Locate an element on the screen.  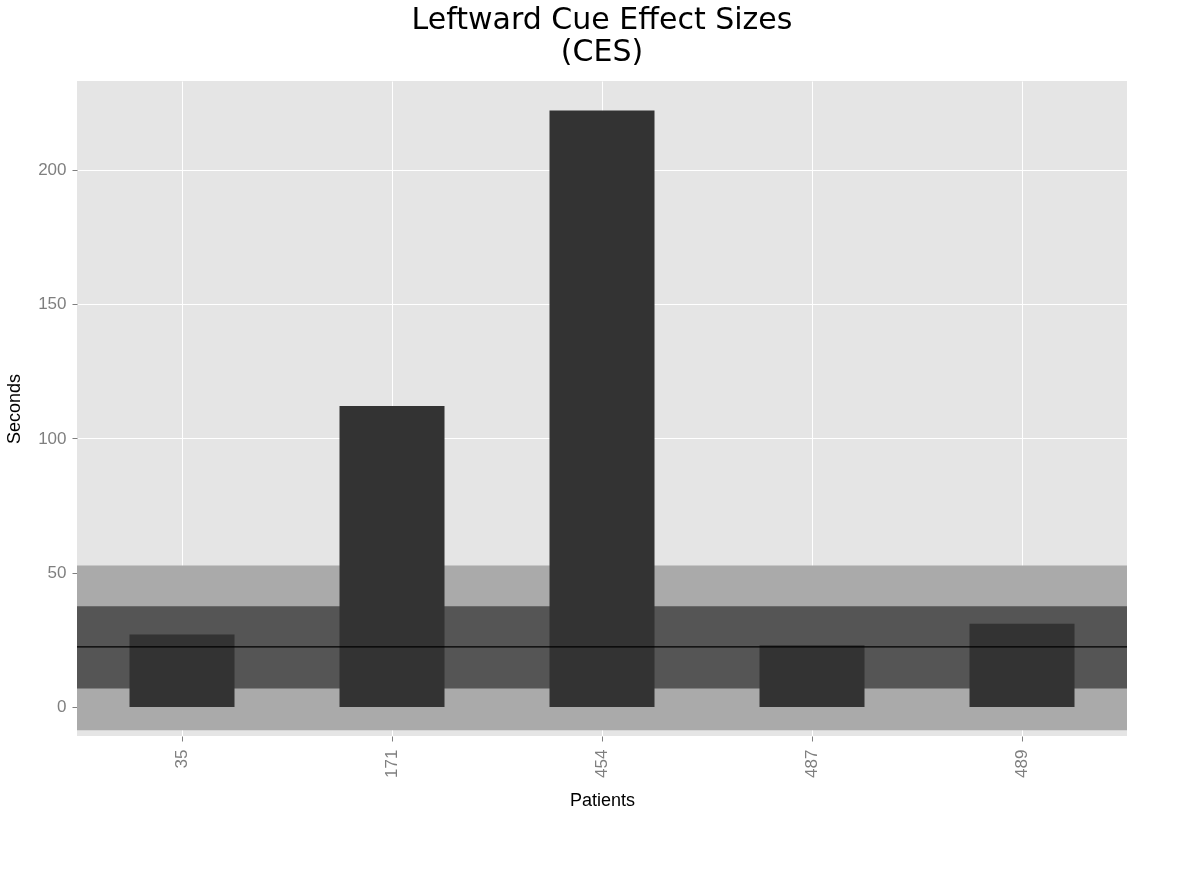
y-tick-label: 100 is located at coordinates (52, 438).